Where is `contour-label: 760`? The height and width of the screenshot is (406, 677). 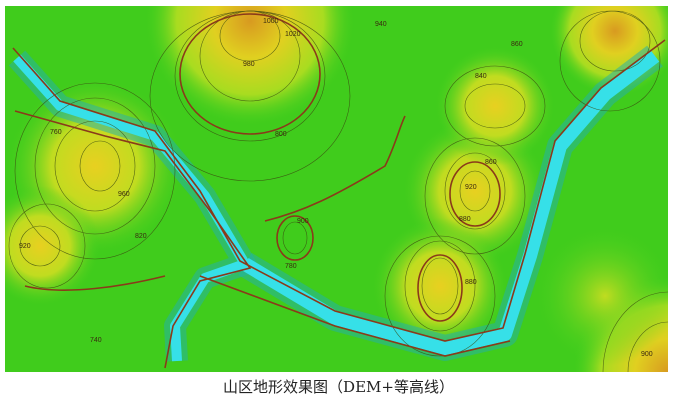 contour-label: 760 is located at coordinates (56, 132).